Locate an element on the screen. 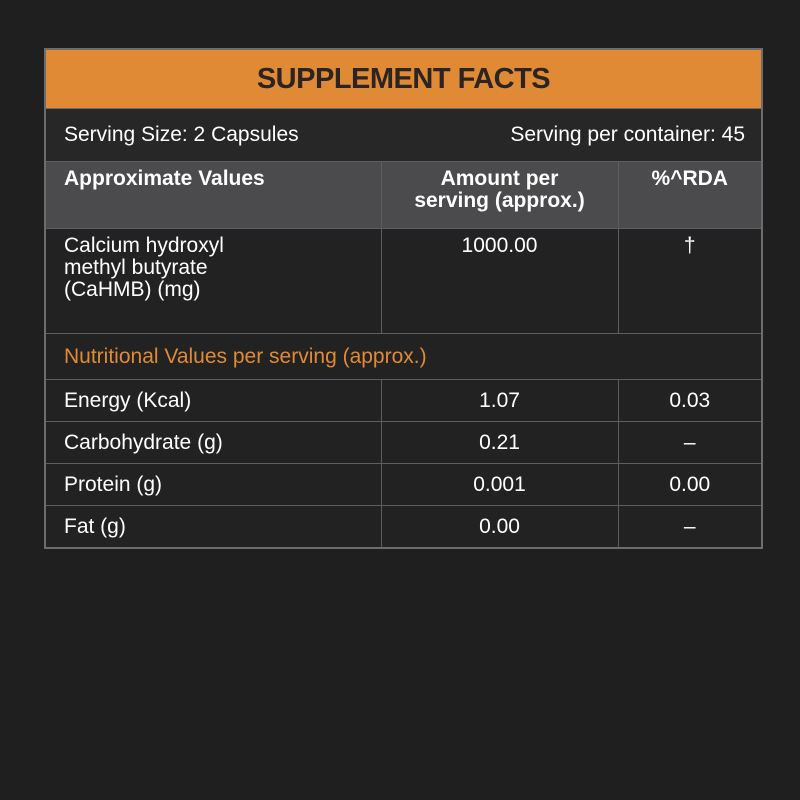 Image resolution: width=800 pixels, height=800 pixels. header-cell: %^RDA is located at coordinates (689, 195).